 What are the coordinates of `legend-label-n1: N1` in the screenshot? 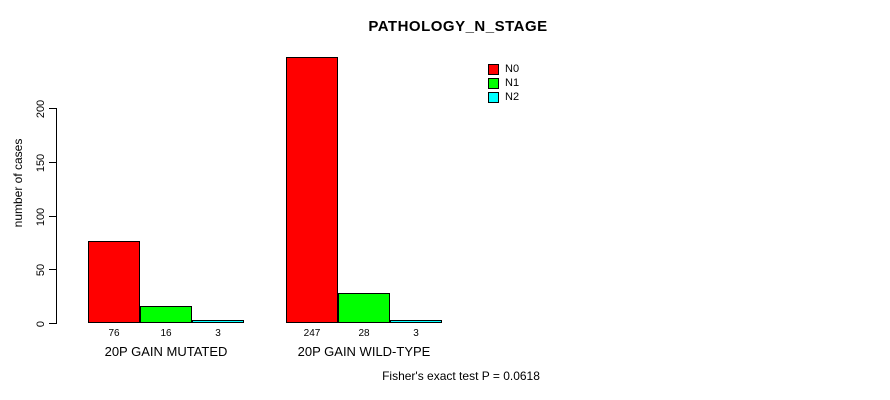 It's located at (512, 82).